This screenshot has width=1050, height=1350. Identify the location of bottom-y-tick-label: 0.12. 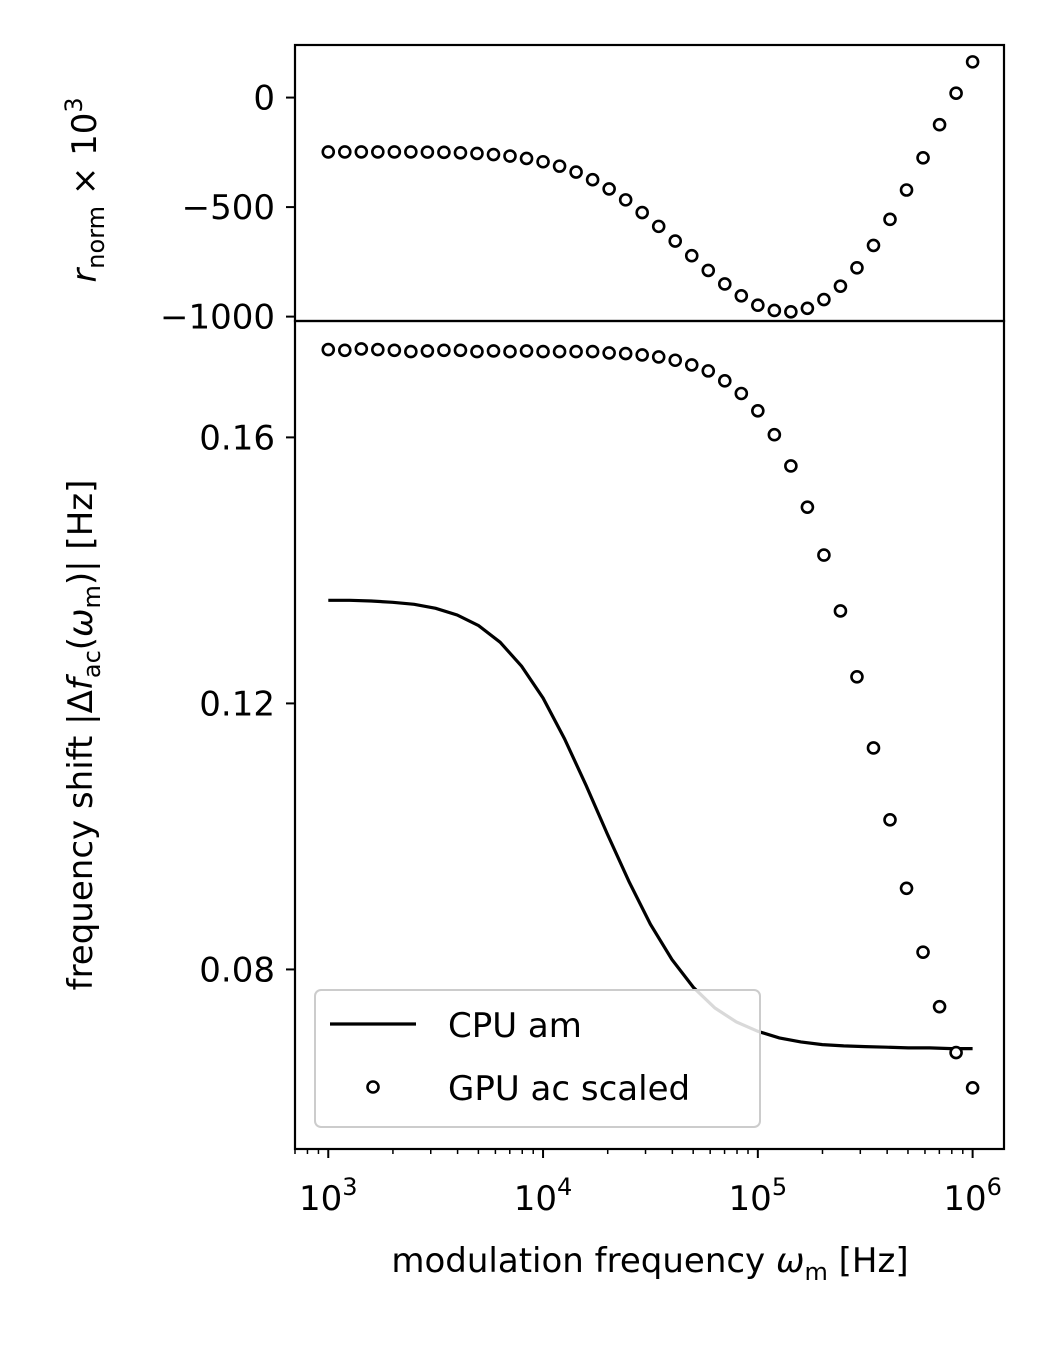
(237, 704).